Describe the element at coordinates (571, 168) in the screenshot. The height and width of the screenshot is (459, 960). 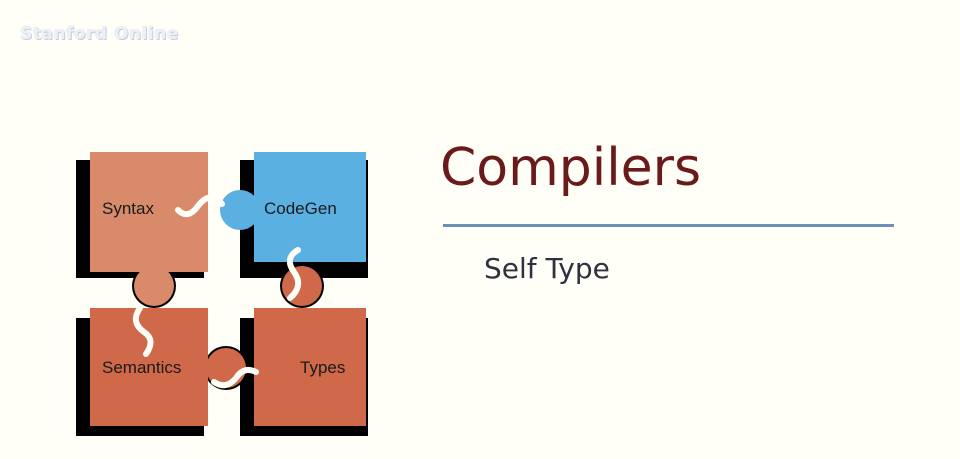
I see `slide-title: Compilers` at that location.